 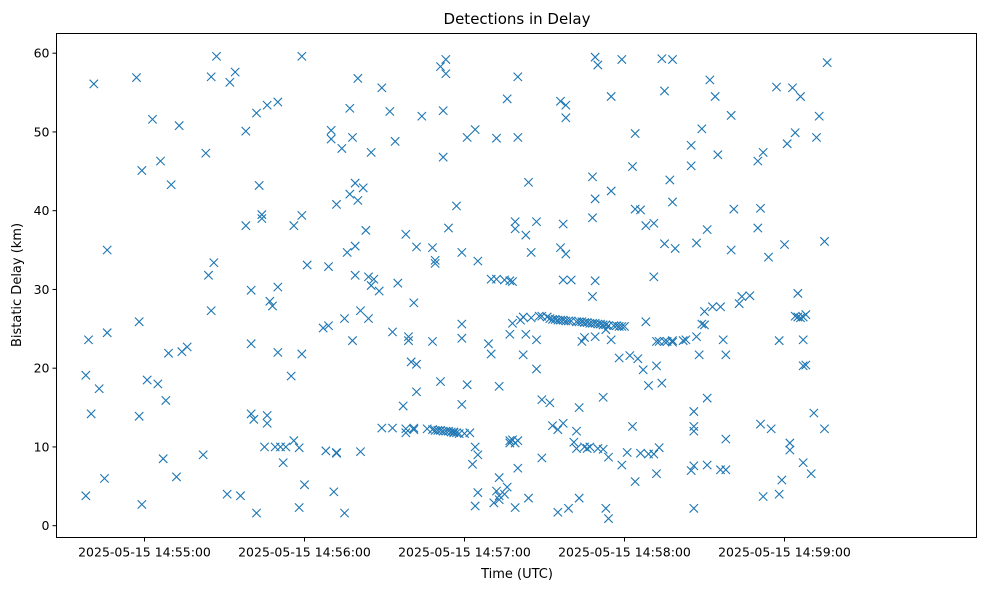 I want to click on x-tick-label: 2025-05-15 14:58:00, so click(x=624, y=552).